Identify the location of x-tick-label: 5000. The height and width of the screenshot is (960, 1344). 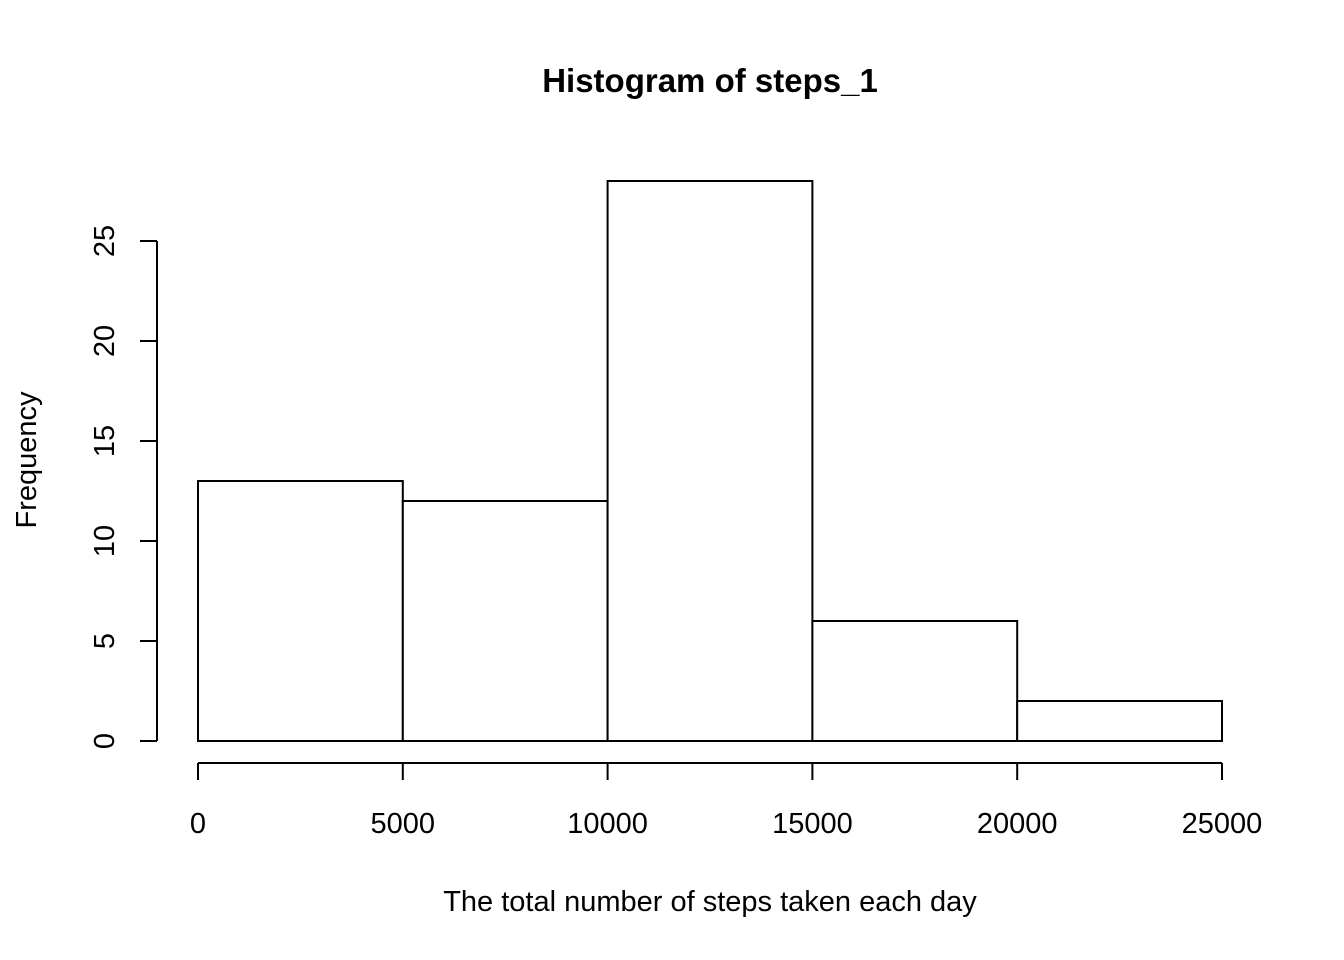
(403, 824).